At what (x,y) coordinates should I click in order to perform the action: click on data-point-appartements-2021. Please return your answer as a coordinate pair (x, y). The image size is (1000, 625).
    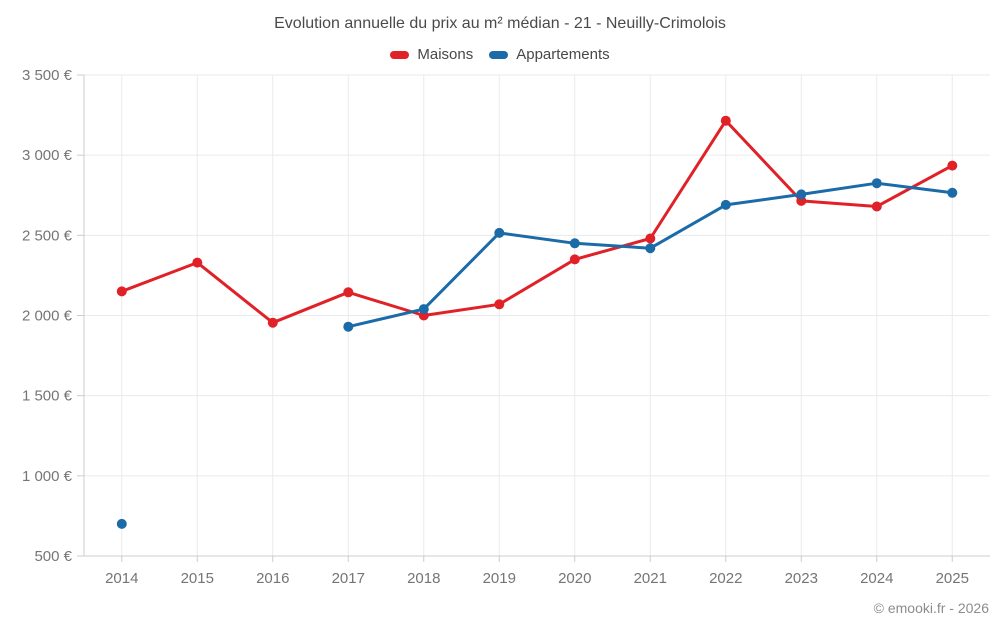
    Looking at the image, I should click on (650, 248).